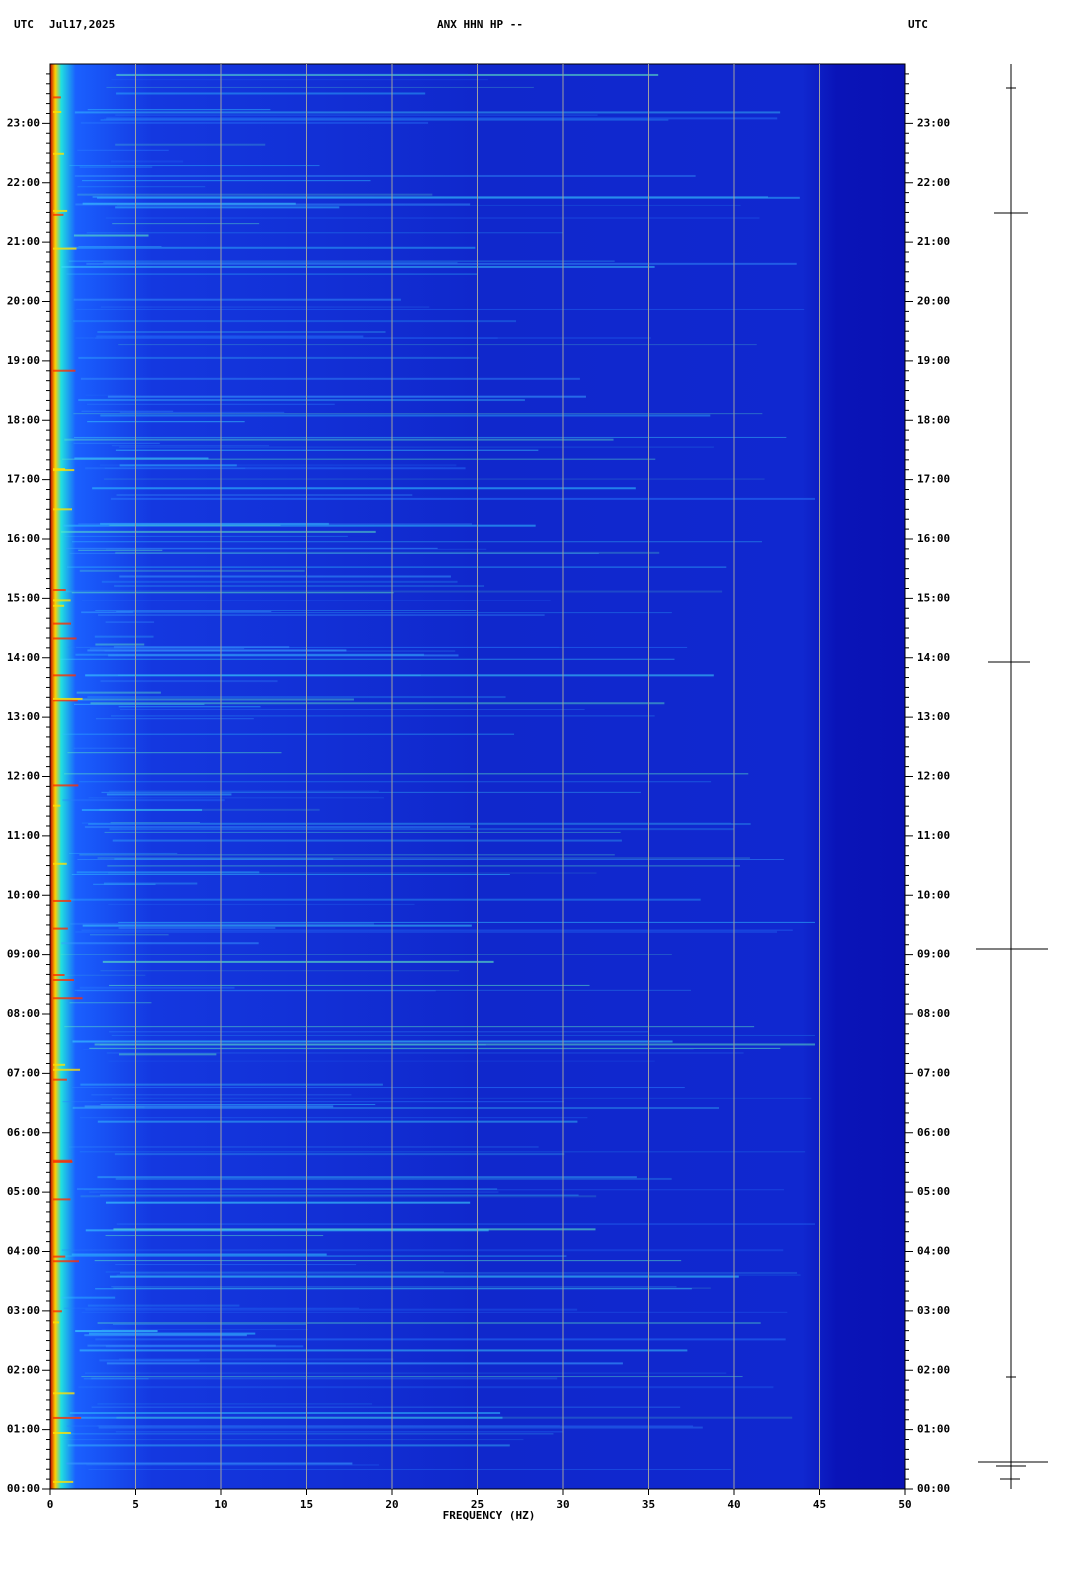  What do you see at coordinates (23, 1310) in the screenshot?
I see `y-tick-label: 03:00` at bounding box center [23, 1310].